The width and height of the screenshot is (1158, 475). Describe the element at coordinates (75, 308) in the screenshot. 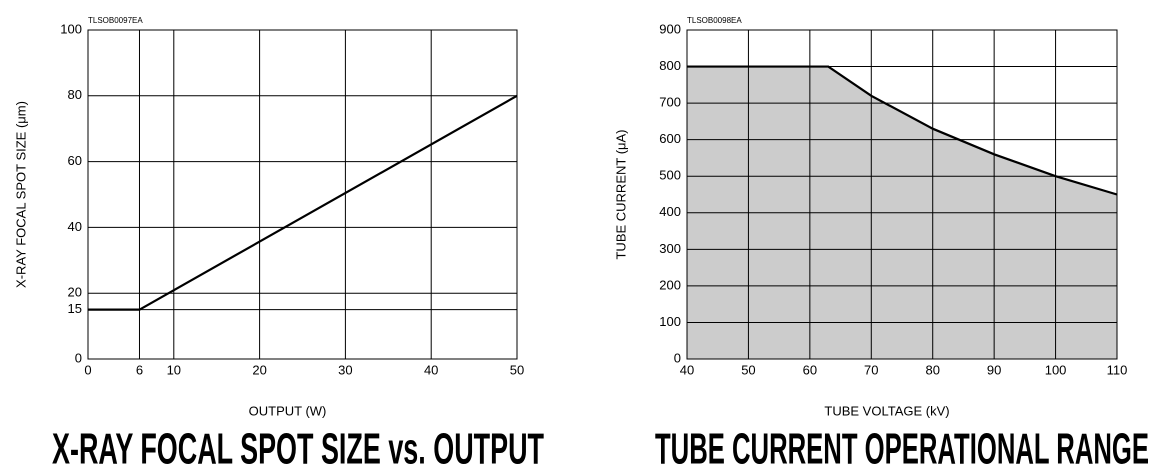

I see `y-tick-label: 15` at that location.